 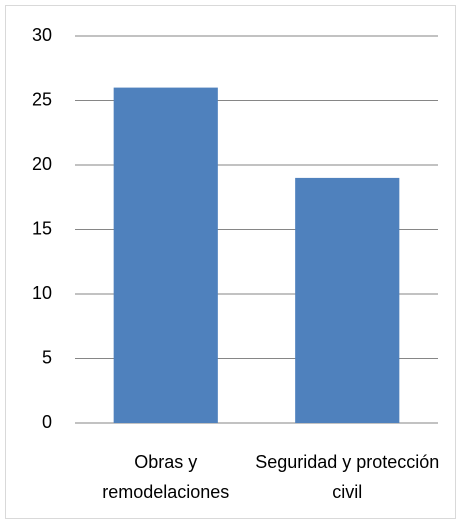 I want to click on y-tick-label: 30, so click(x=42, y=35).